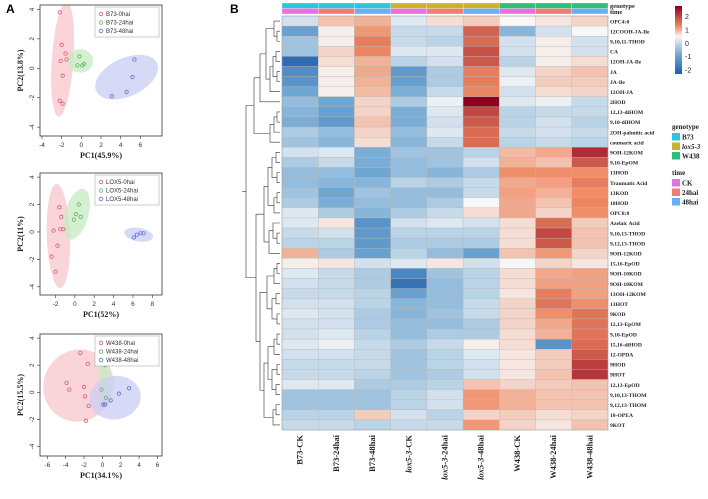 This screenshot has height=499, width=708. Describe the element at coordinates (619, 214) in the screenshot. I see `row-label: OPC8:0` at that location.